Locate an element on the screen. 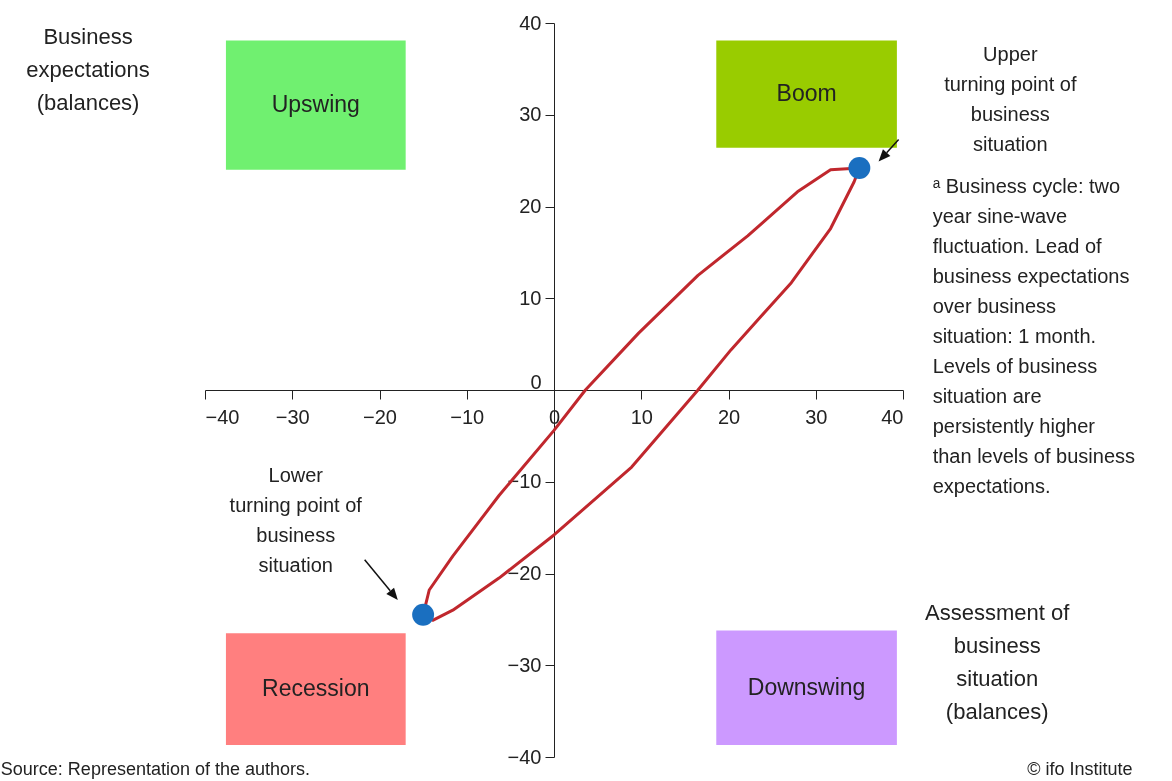 The image size is (1172, 781). x-tick-label: −30 is located at coordinates (292, 416).